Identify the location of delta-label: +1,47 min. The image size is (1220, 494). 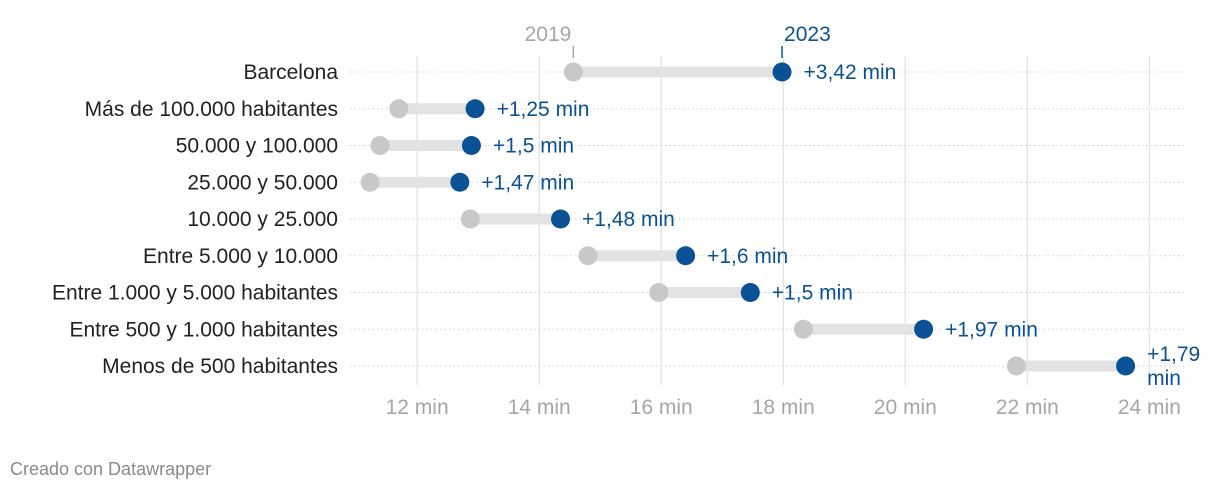
(527, 182).